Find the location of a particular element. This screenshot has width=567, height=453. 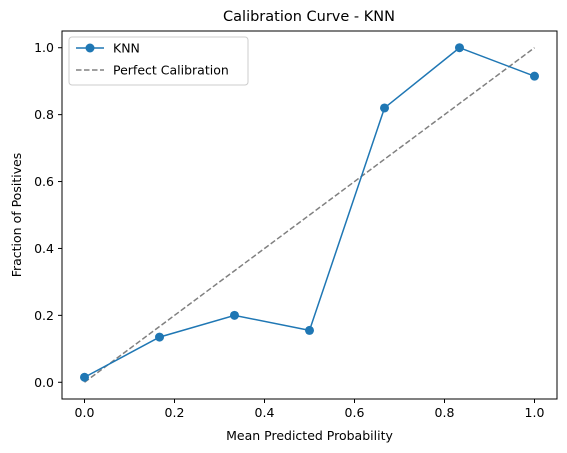

x-tick-label: 0.2 is located at coordinates (175, 412).